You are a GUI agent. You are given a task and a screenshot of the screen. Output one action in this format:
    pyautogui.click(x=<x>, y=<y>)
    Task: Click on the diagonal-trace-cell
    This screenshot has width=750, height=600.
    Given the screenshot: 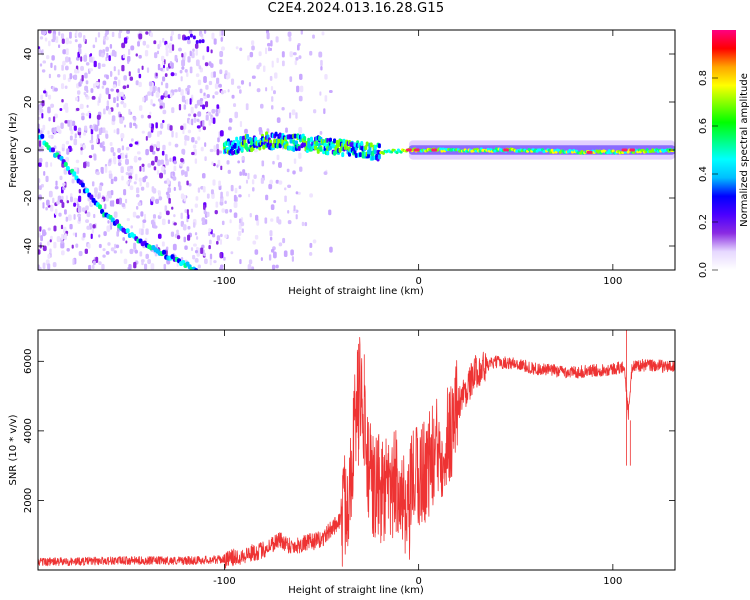 What is the action you would take?
    pyautogui.click(x=196, y=269)
    